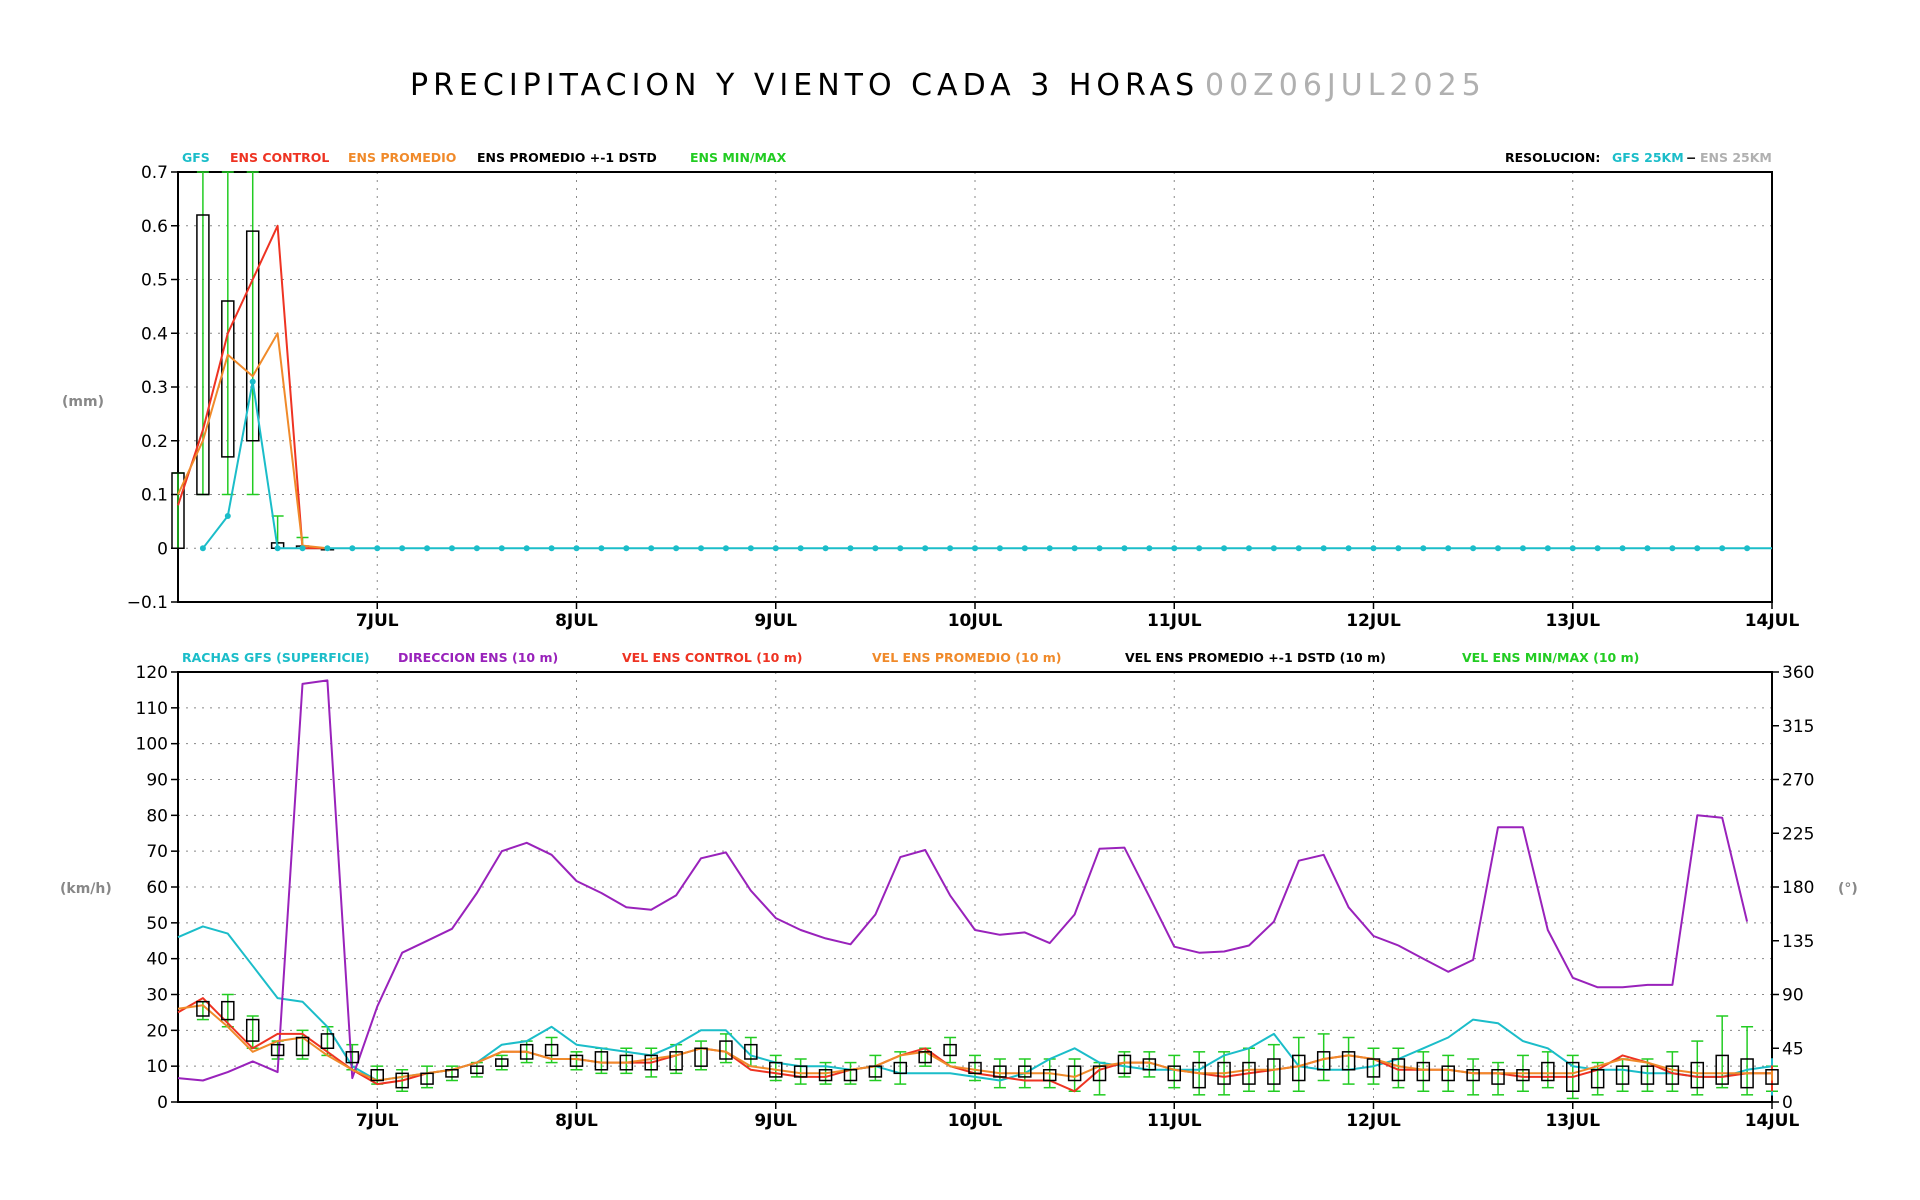  Describe the element at coordinates (157, 888) in the screenshot. I see `wind-ytick-label: 60` at that location.